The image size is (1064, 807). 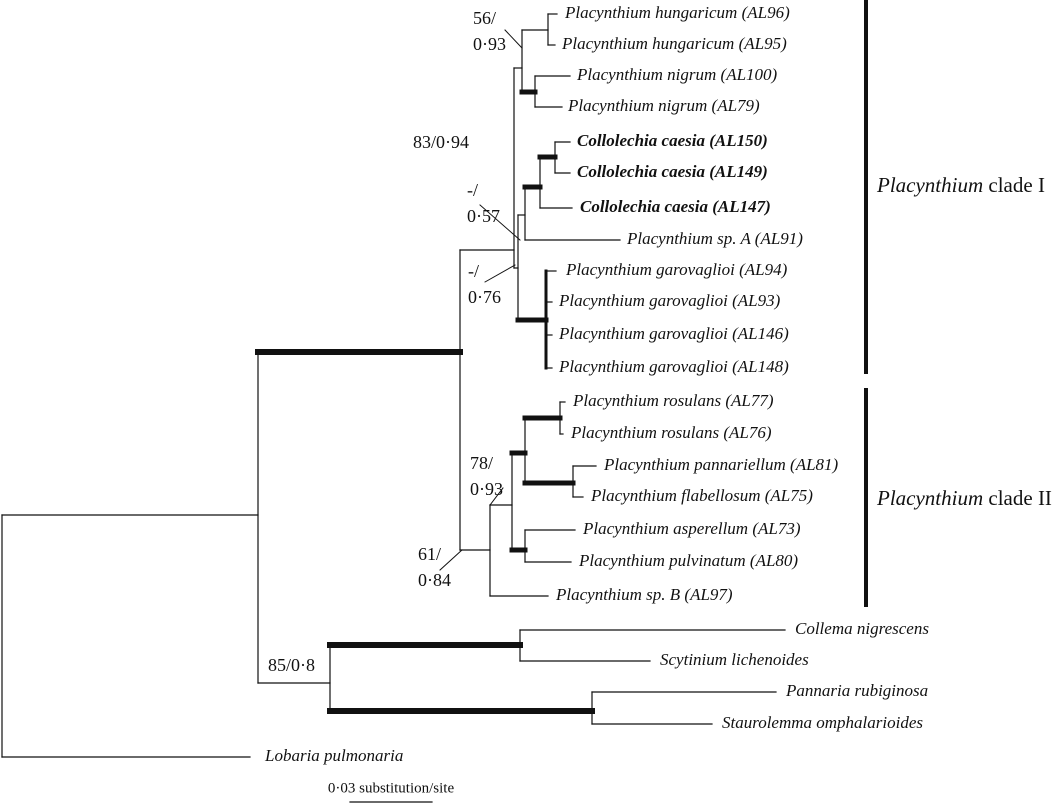 I want to click on clade-name: clade II, so click(x=1020, y=498).